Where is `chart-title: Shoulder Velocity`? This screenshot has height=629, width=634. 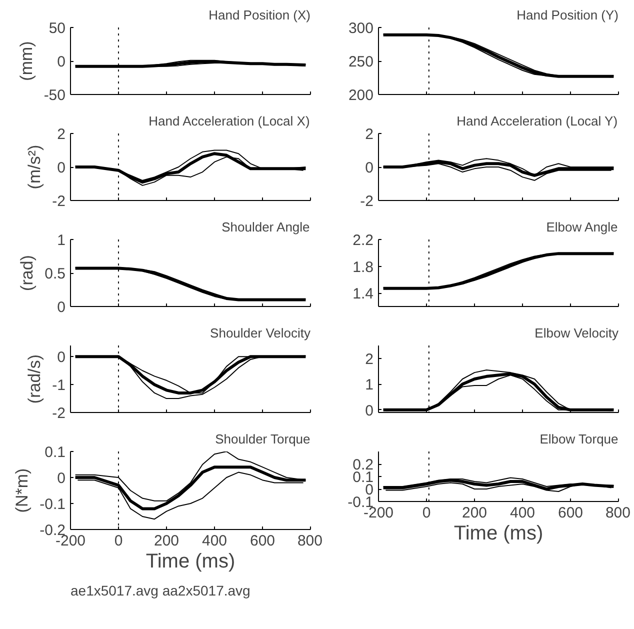 chart-title: Shoulder Velocity is located at coordinates (260, 333).